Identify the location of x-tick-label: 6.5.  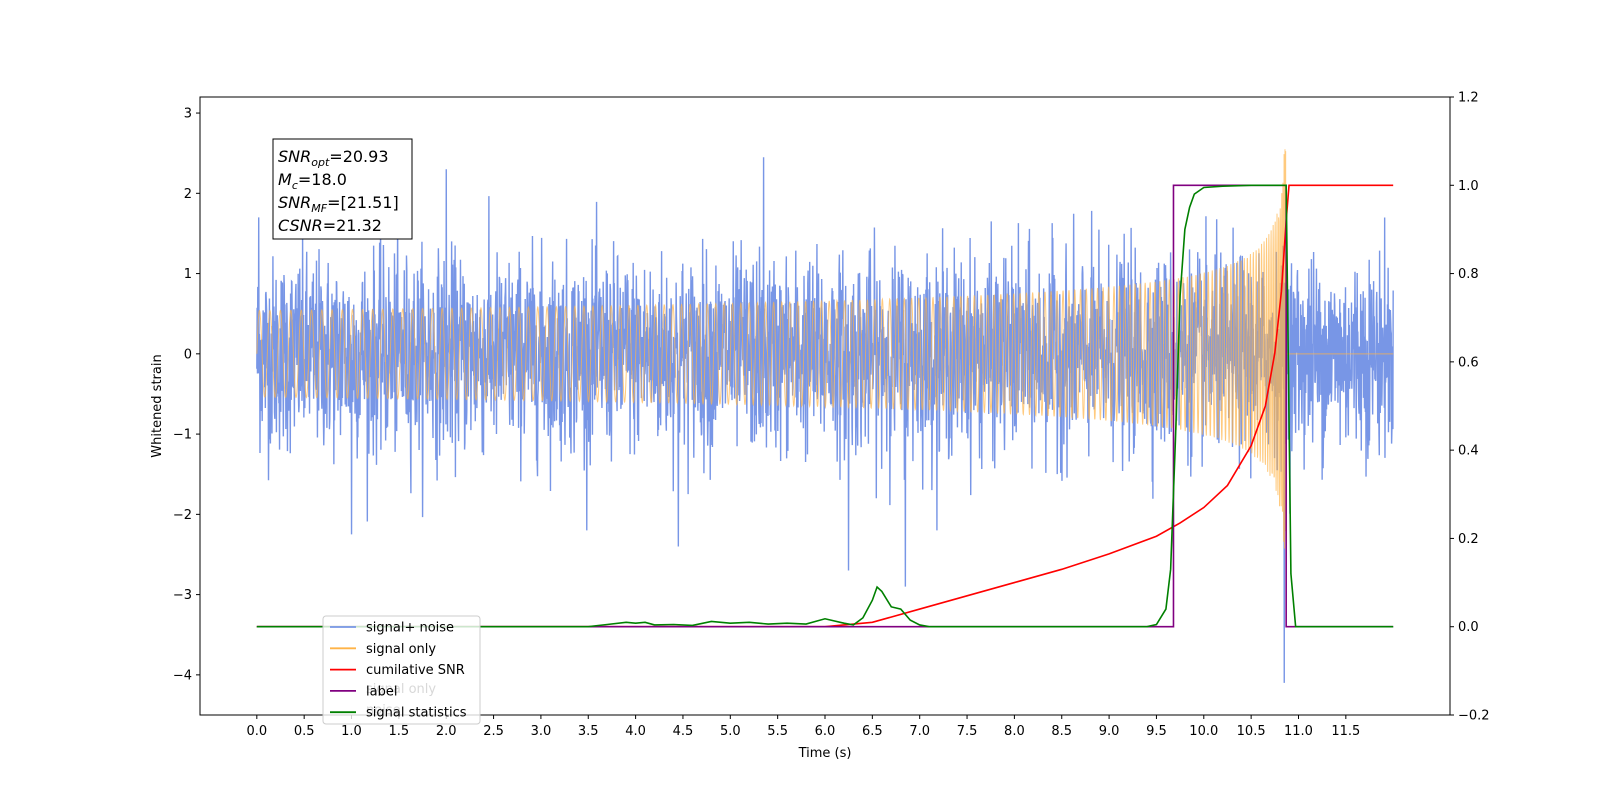
(872, 731).